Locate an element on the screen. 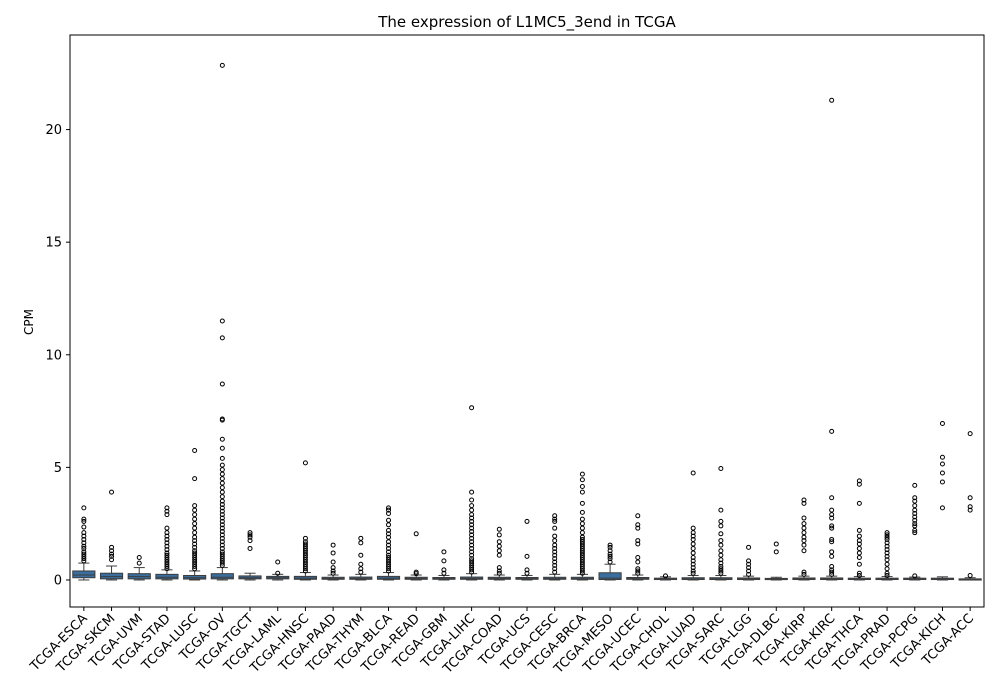 This screenshot has height=700, width=1000. box-group-tcga-read is located at coordinates (416, 556).